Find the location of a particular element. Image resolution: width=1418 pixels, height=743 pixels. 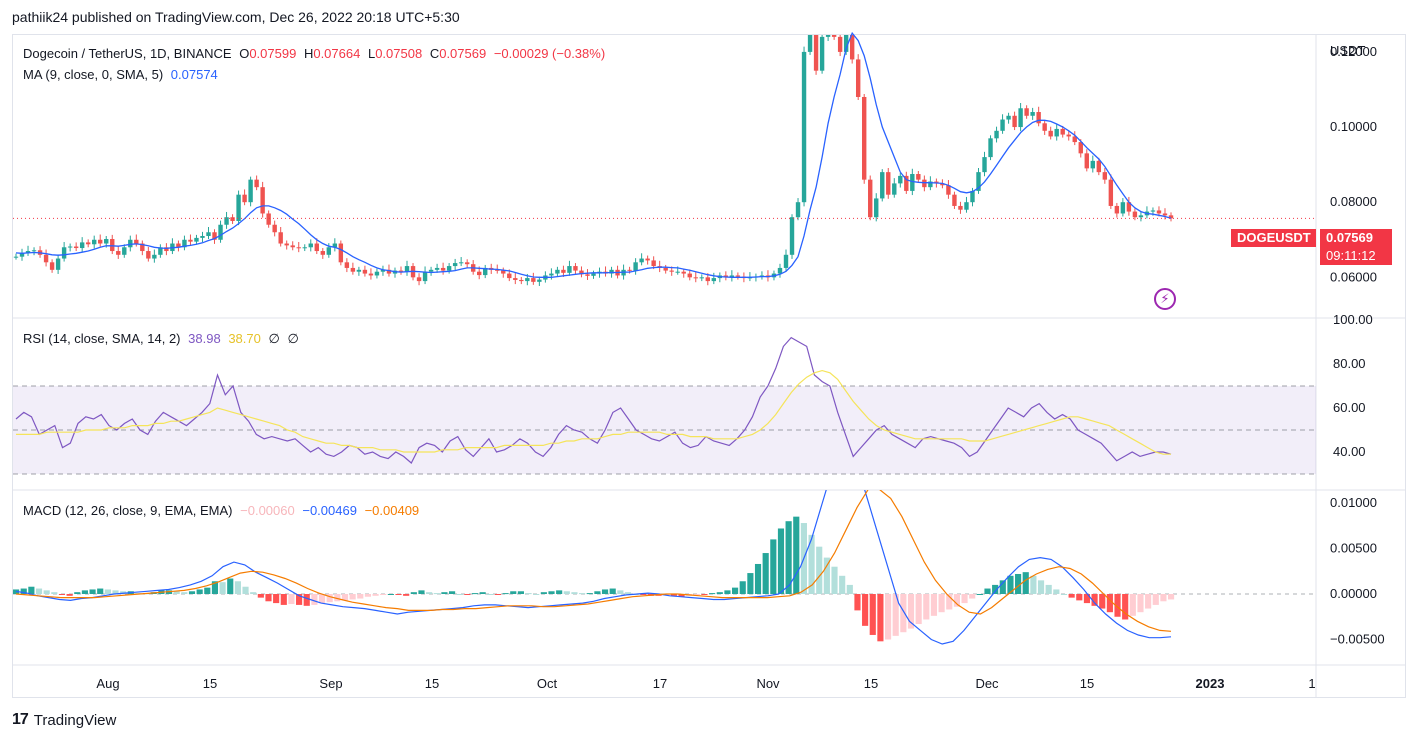

open-label: O is located at coordinates (244, 53).